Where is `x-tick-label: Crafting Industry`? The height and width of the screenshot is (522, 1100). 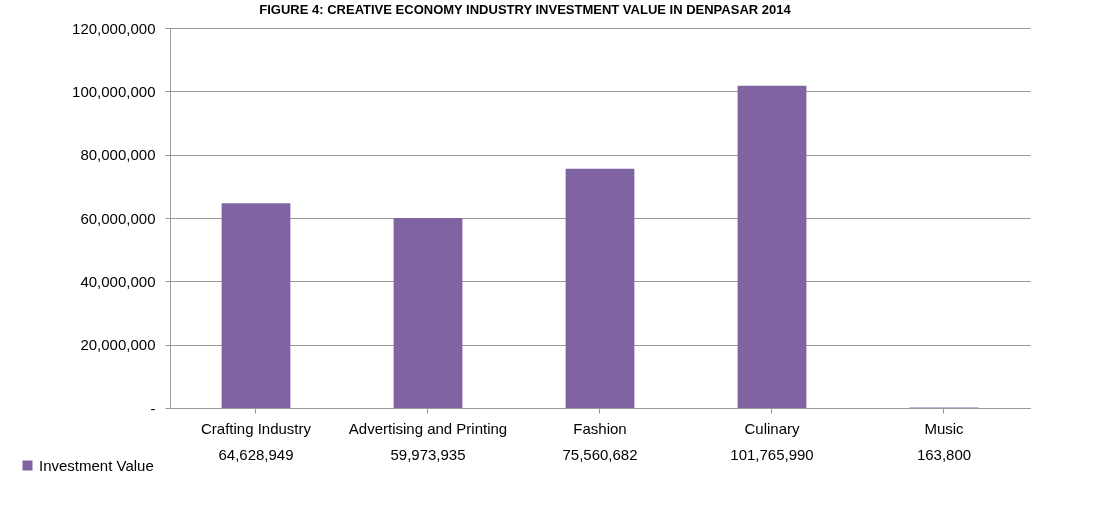
x-tick-label: Crafting Industry is located at coordinates (256, 428).